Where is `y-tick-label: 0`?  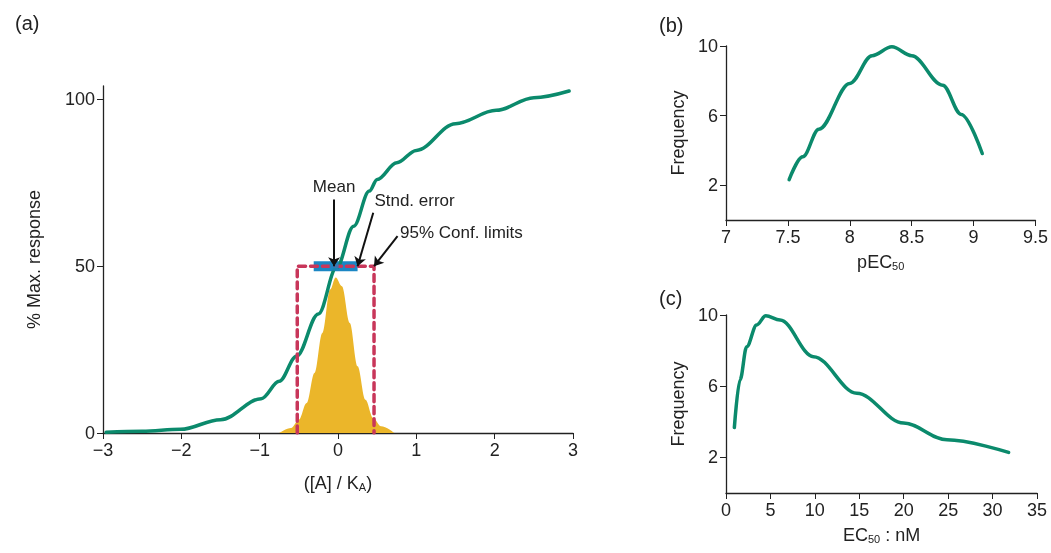 y-tick-label: 0 is located at coordinates (89, 433).